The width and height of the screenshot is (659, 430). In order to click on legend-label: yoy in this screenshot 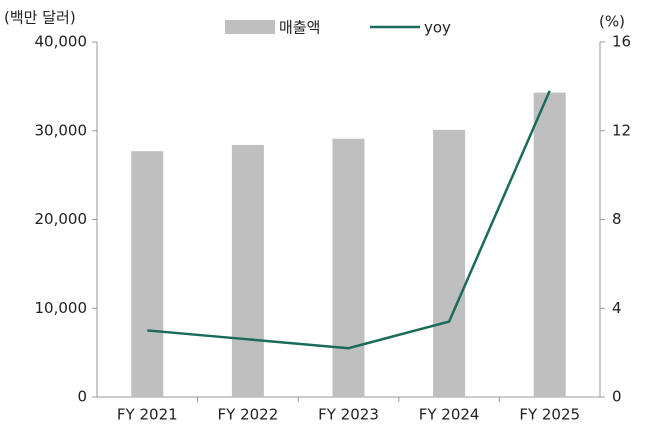, I will do `click(437, 28)`.